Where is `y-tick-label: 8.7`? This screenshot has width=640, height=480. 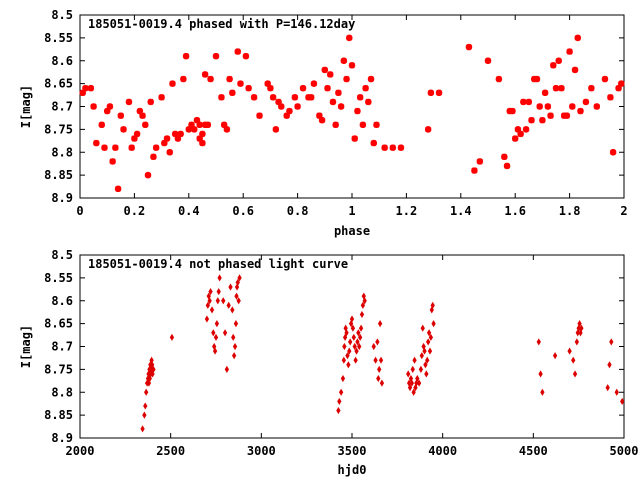 y-tick-label: 8.7 is located at coordinates (62, 107).